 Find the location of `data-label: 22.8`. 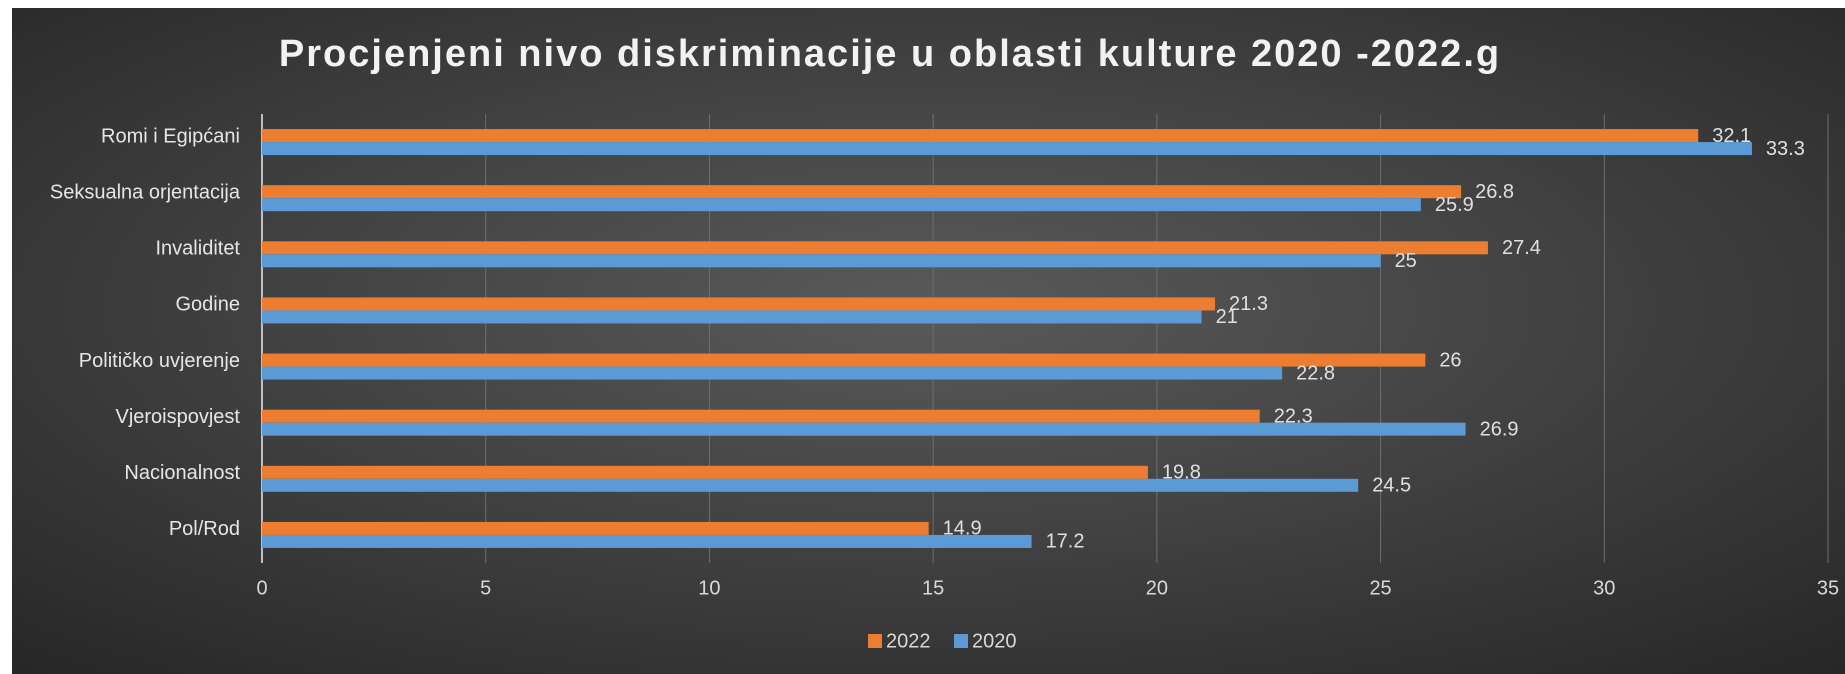

data-label: 22.8 is located at coordinates (1315, 373).